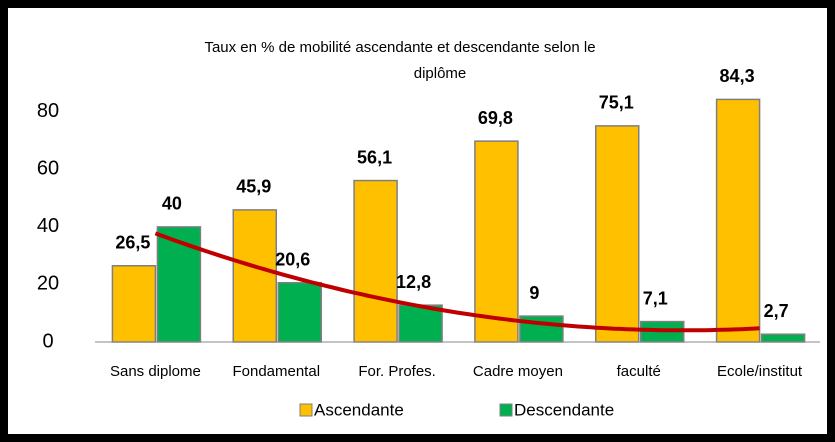 This screenshot has width=835, height=442. Describe the element at coordinates (48, 284) in the screenshot. I see `y-tick-label: 20` at that location.